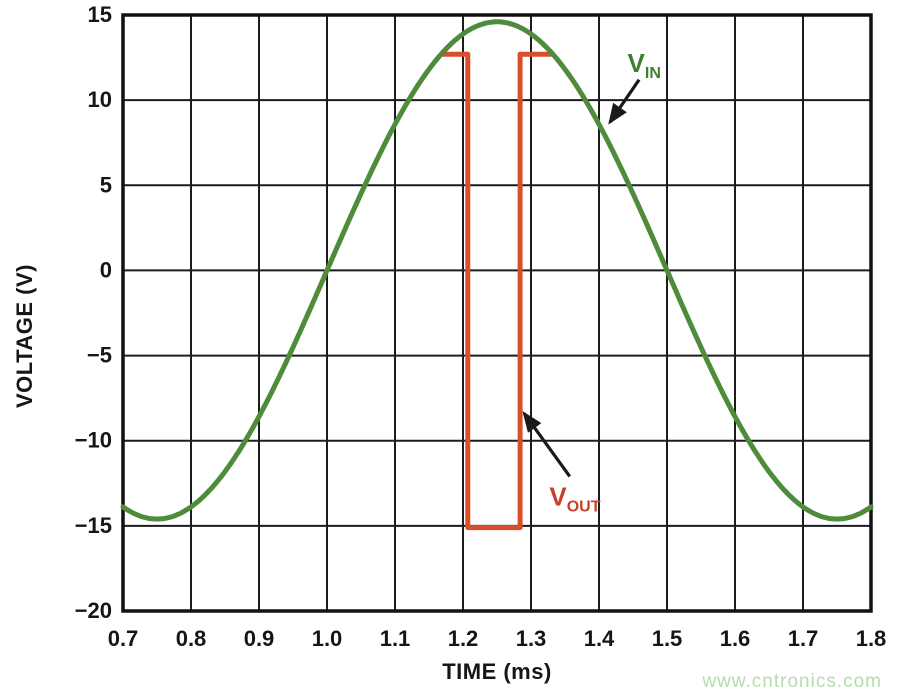 The width and height of the screenshot is (900, 696). What do you see at coordinates (395, 638) in the screenshot?
I see `x-tick-label: 1.1` at bounding box center [395, 638].